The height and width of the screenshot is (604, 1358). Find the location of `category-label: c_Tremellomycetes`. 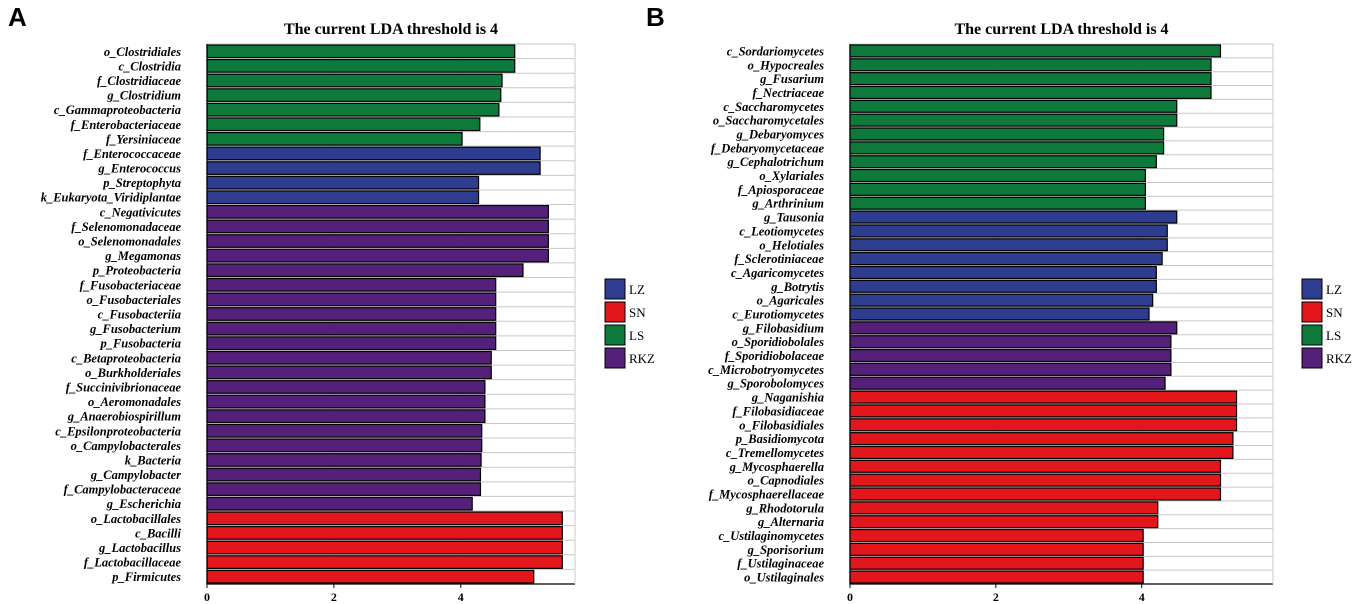

category-label: c_Tremellomycetes is located at coordinates (775, 453).